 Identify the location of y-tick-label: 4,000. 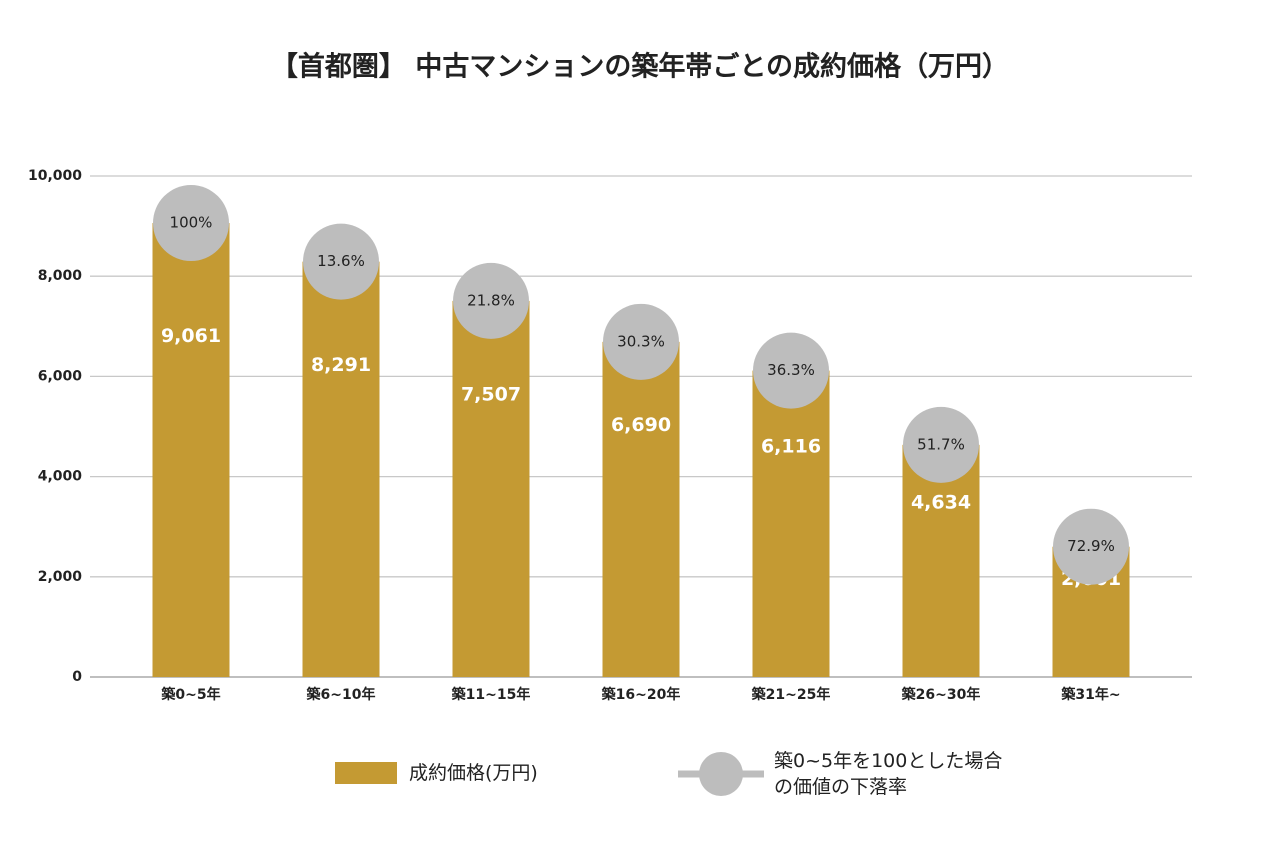
(60, 477).